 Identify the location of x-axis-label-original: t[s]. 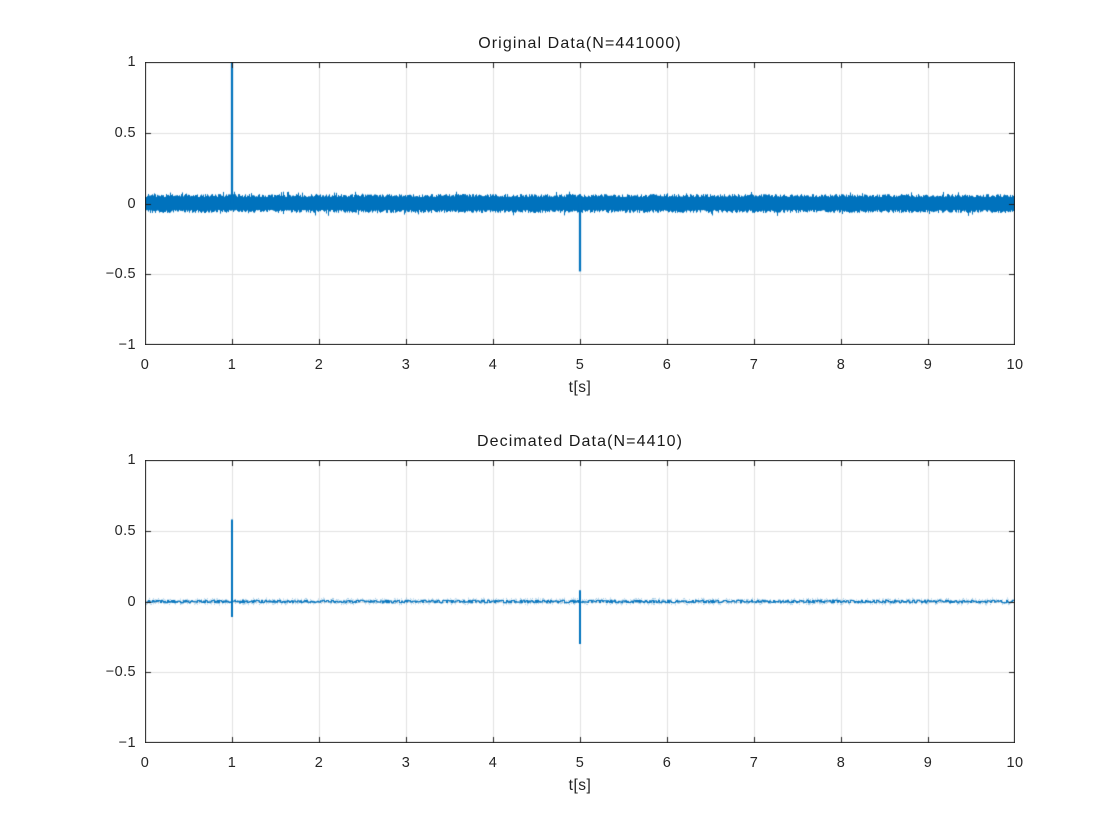
(580, 387).